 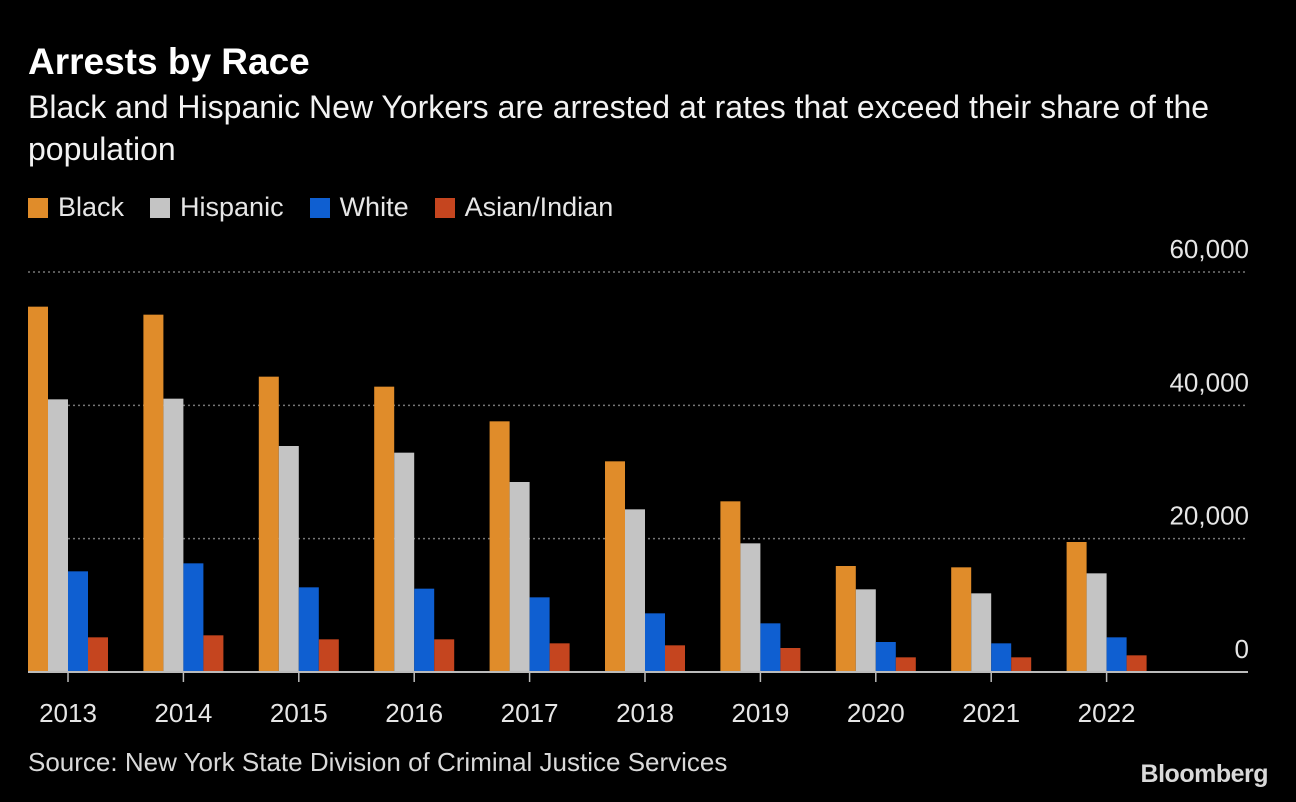 I want to click on bar-hispanic-2013, so click(x=58, y=535).